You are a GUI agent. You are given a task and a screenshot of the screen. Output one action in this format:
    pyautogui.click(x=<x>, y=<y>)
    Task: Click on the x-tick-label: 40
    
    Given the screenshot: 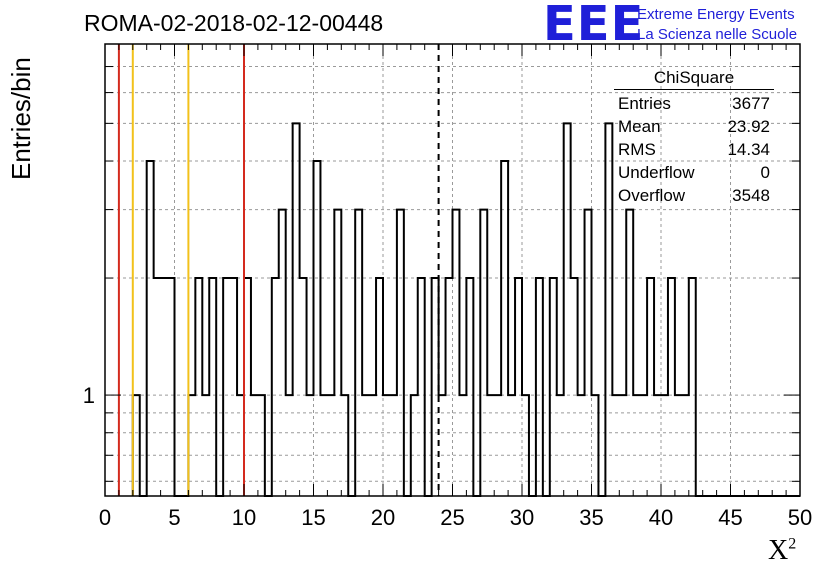 What is the action you would take?
    pyautogui.click(x=661, y=517)
    